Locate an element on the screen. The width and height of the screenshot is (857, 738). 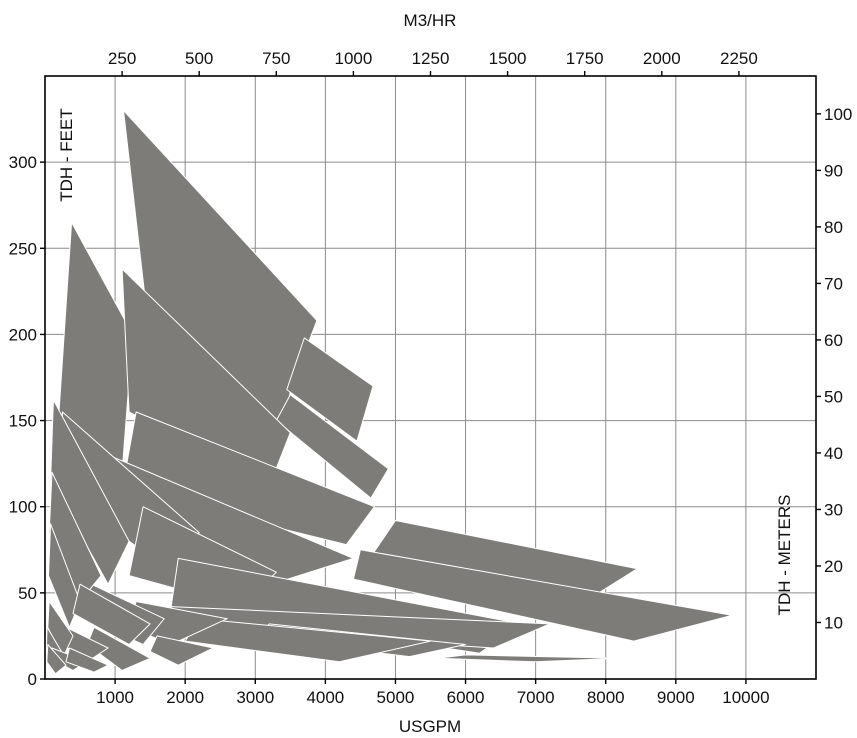
x-top-tick-label: 250 is located at coordinates (122, 58).